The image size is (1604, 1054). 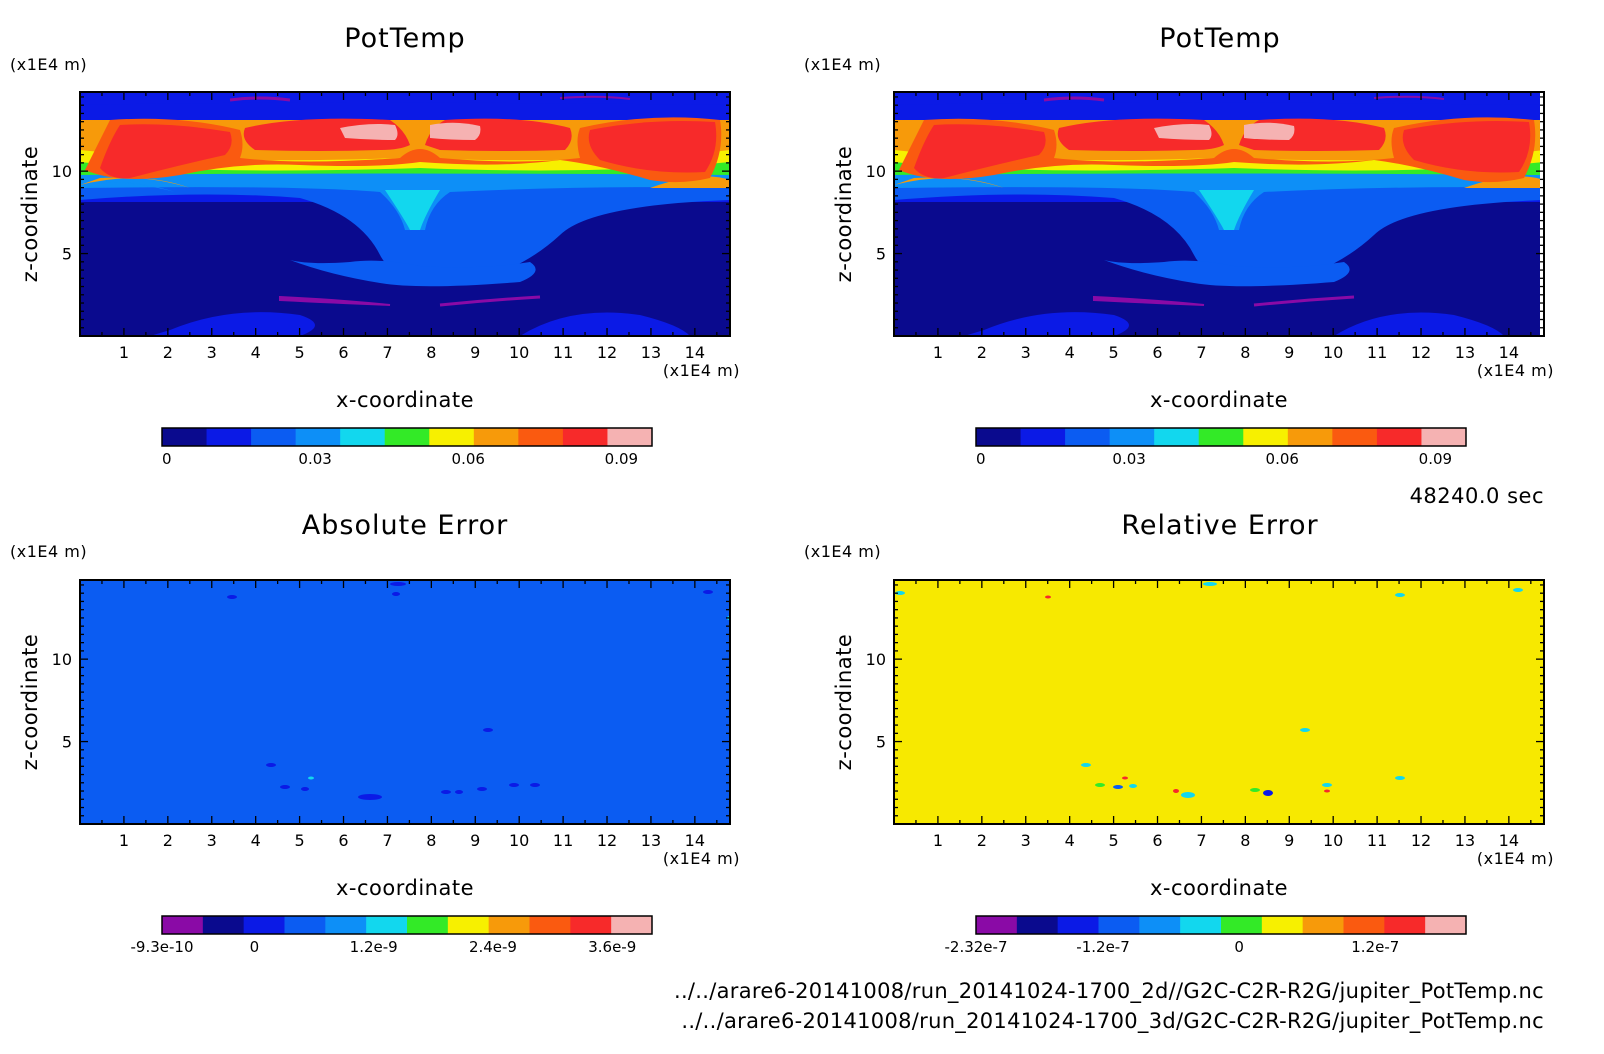 I want to click on x-tick-label: 8, so click(x=1245, y=840).